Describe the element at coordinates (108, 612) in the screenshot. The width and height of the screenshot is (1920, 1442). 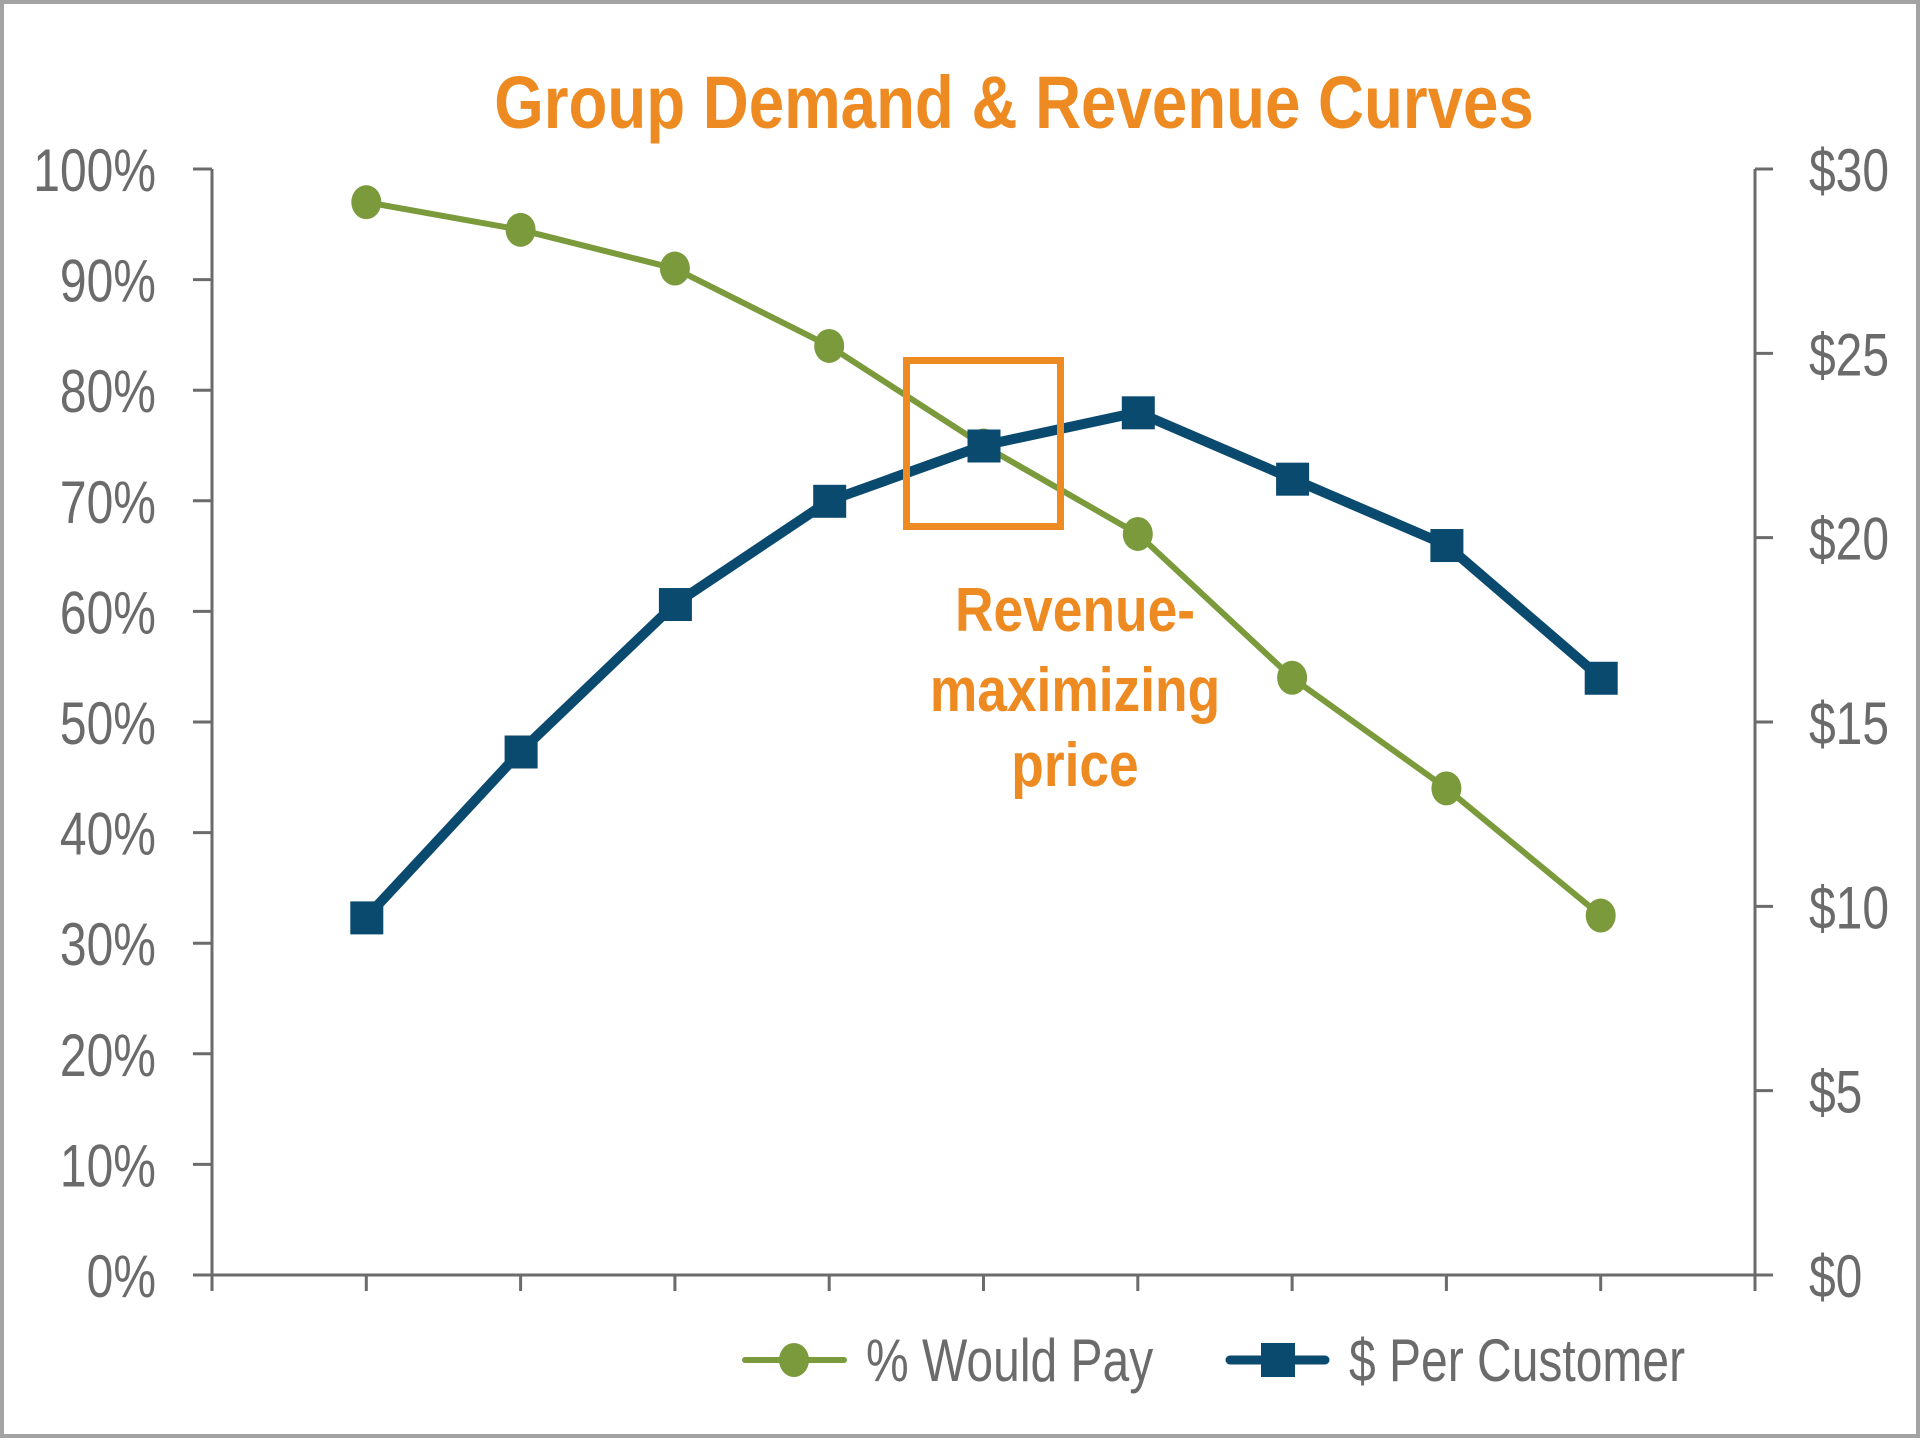
I see `left-axis-tick-label: 60%` at that location.